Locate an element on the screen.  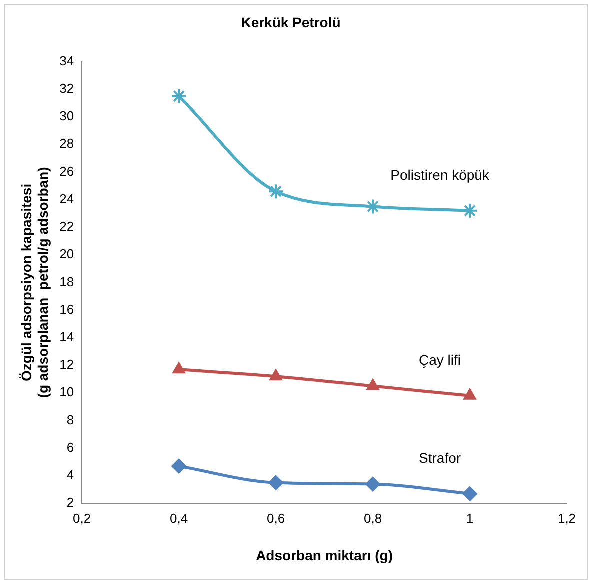
y-tick-label: 6 is located at coordinates (70, 447).